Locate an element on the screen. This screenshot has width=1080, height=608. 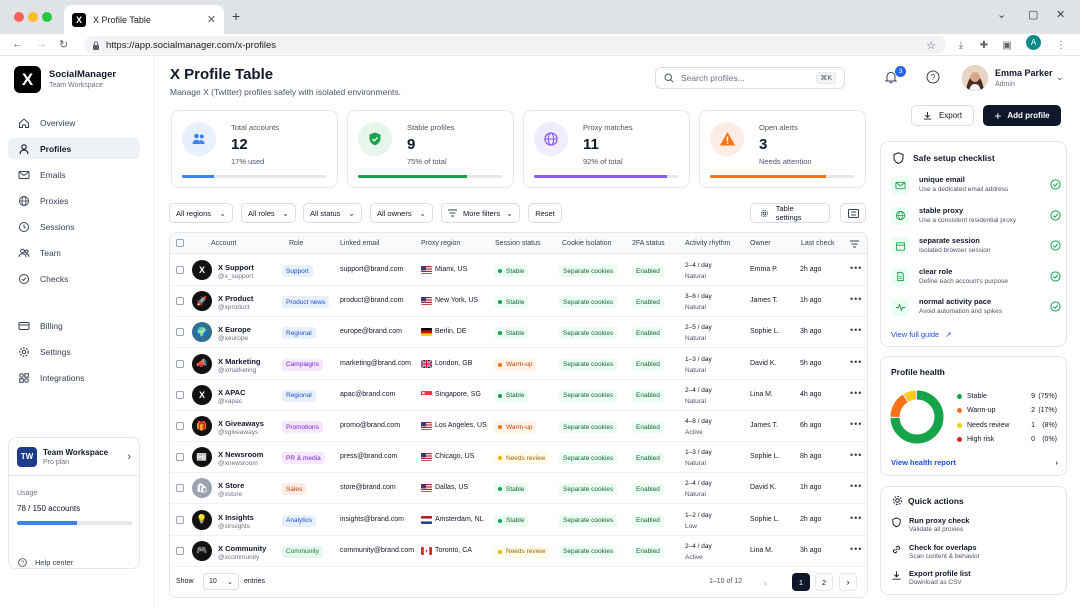
next-page-button: › is located at coordinates (848, 582).